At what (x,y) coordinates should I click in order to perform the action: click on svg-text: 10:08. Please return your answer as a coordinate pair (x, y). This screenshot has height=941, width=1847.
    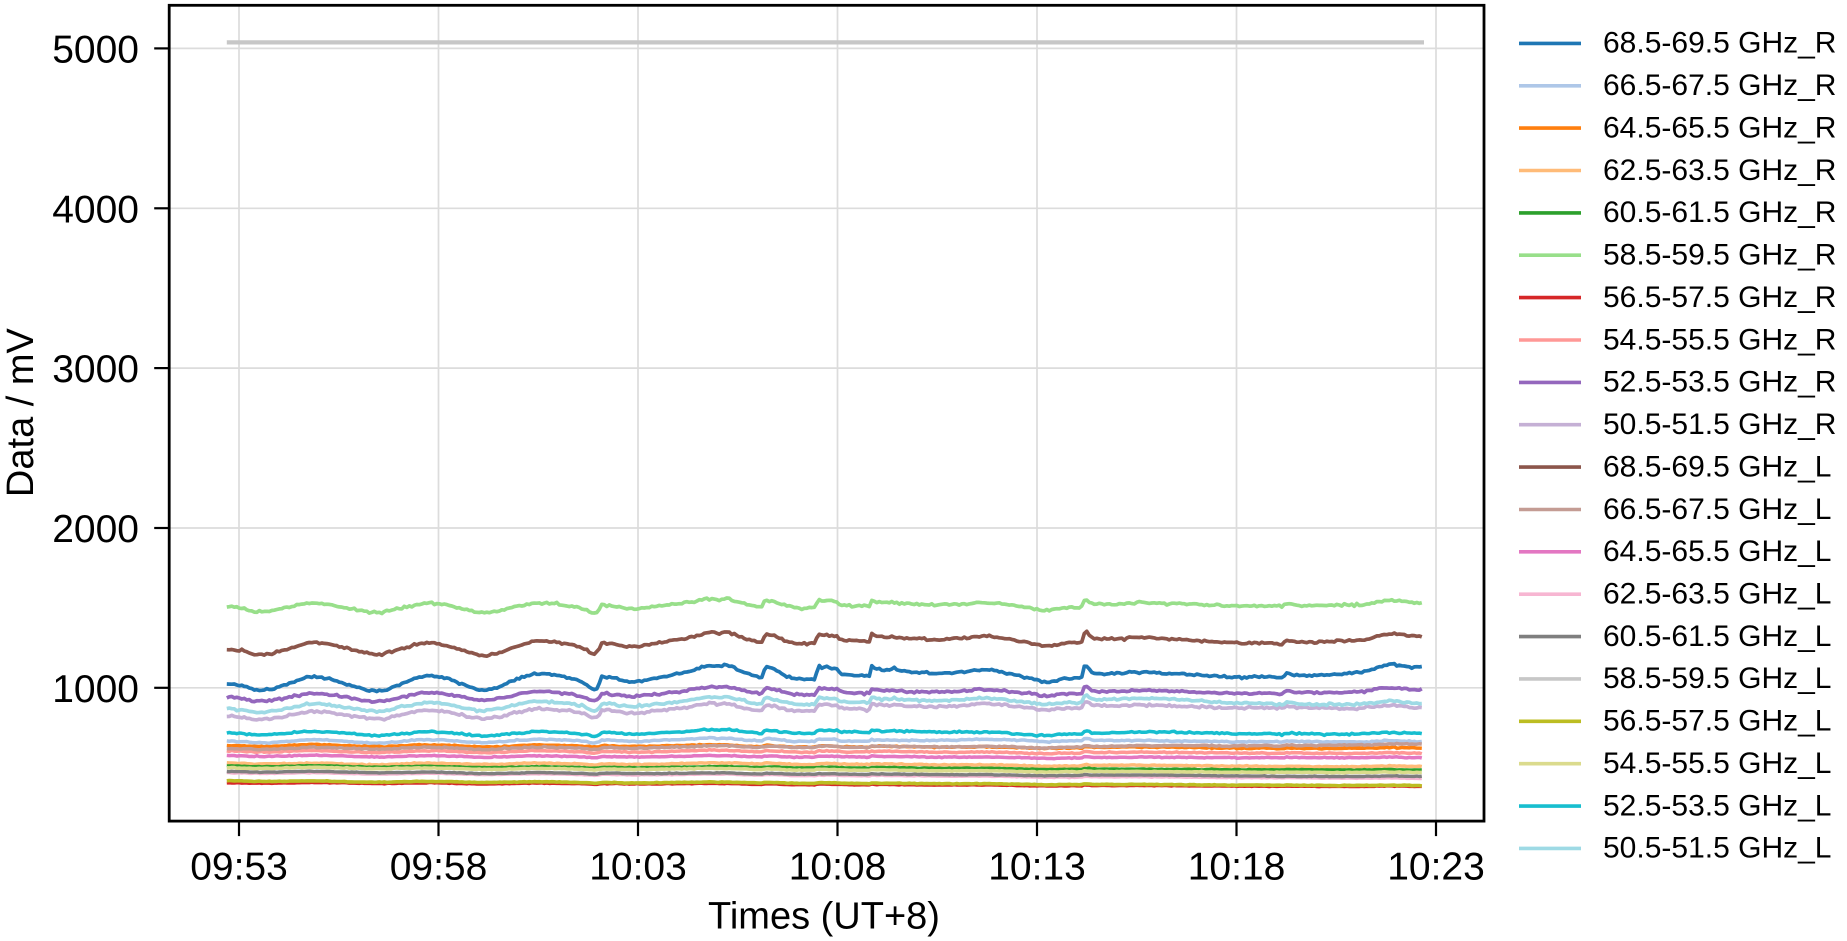
    Looking at the image, I should click on (838, 867).